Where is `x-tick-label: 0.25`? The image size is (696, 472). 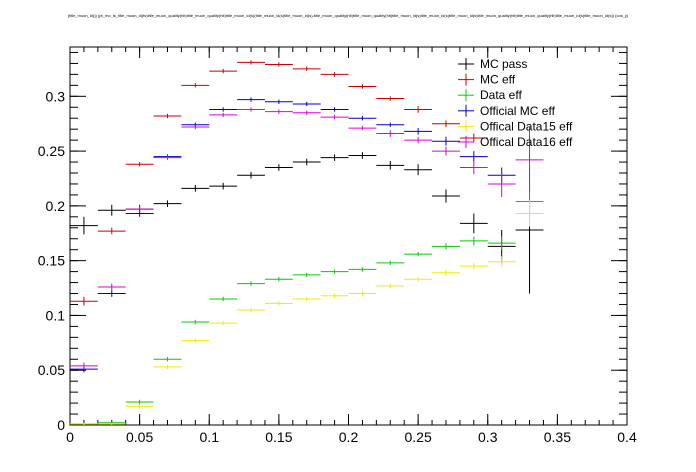
x-tick-label: 0.25 is located at coordinates (418, 437).